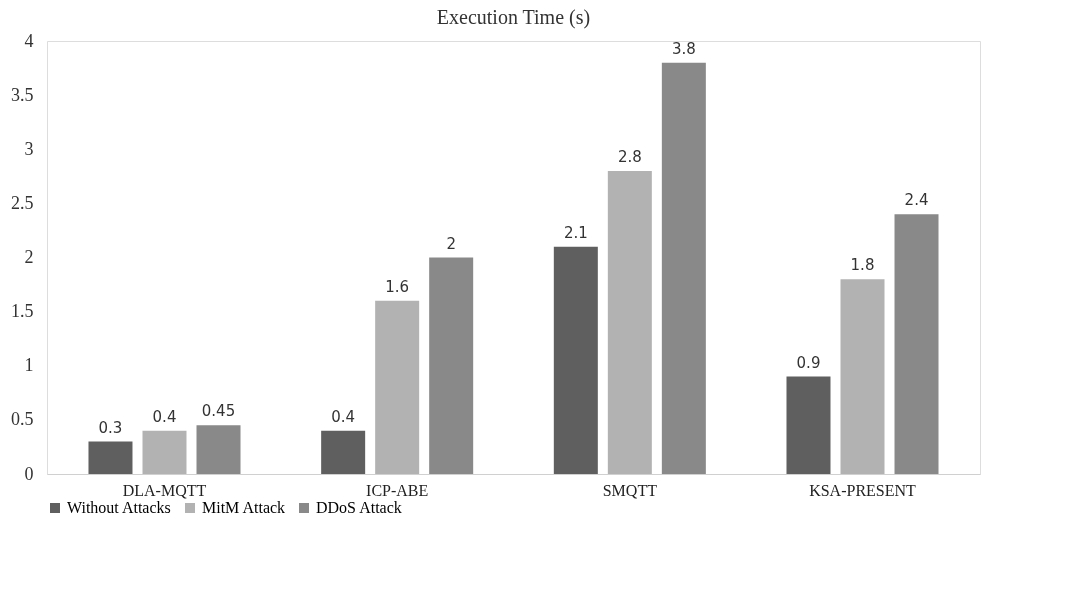  What do you see at coordinates (916, 200) in the screenshot?
I see `data-label: 2.4` at bounding box center [916, 200].